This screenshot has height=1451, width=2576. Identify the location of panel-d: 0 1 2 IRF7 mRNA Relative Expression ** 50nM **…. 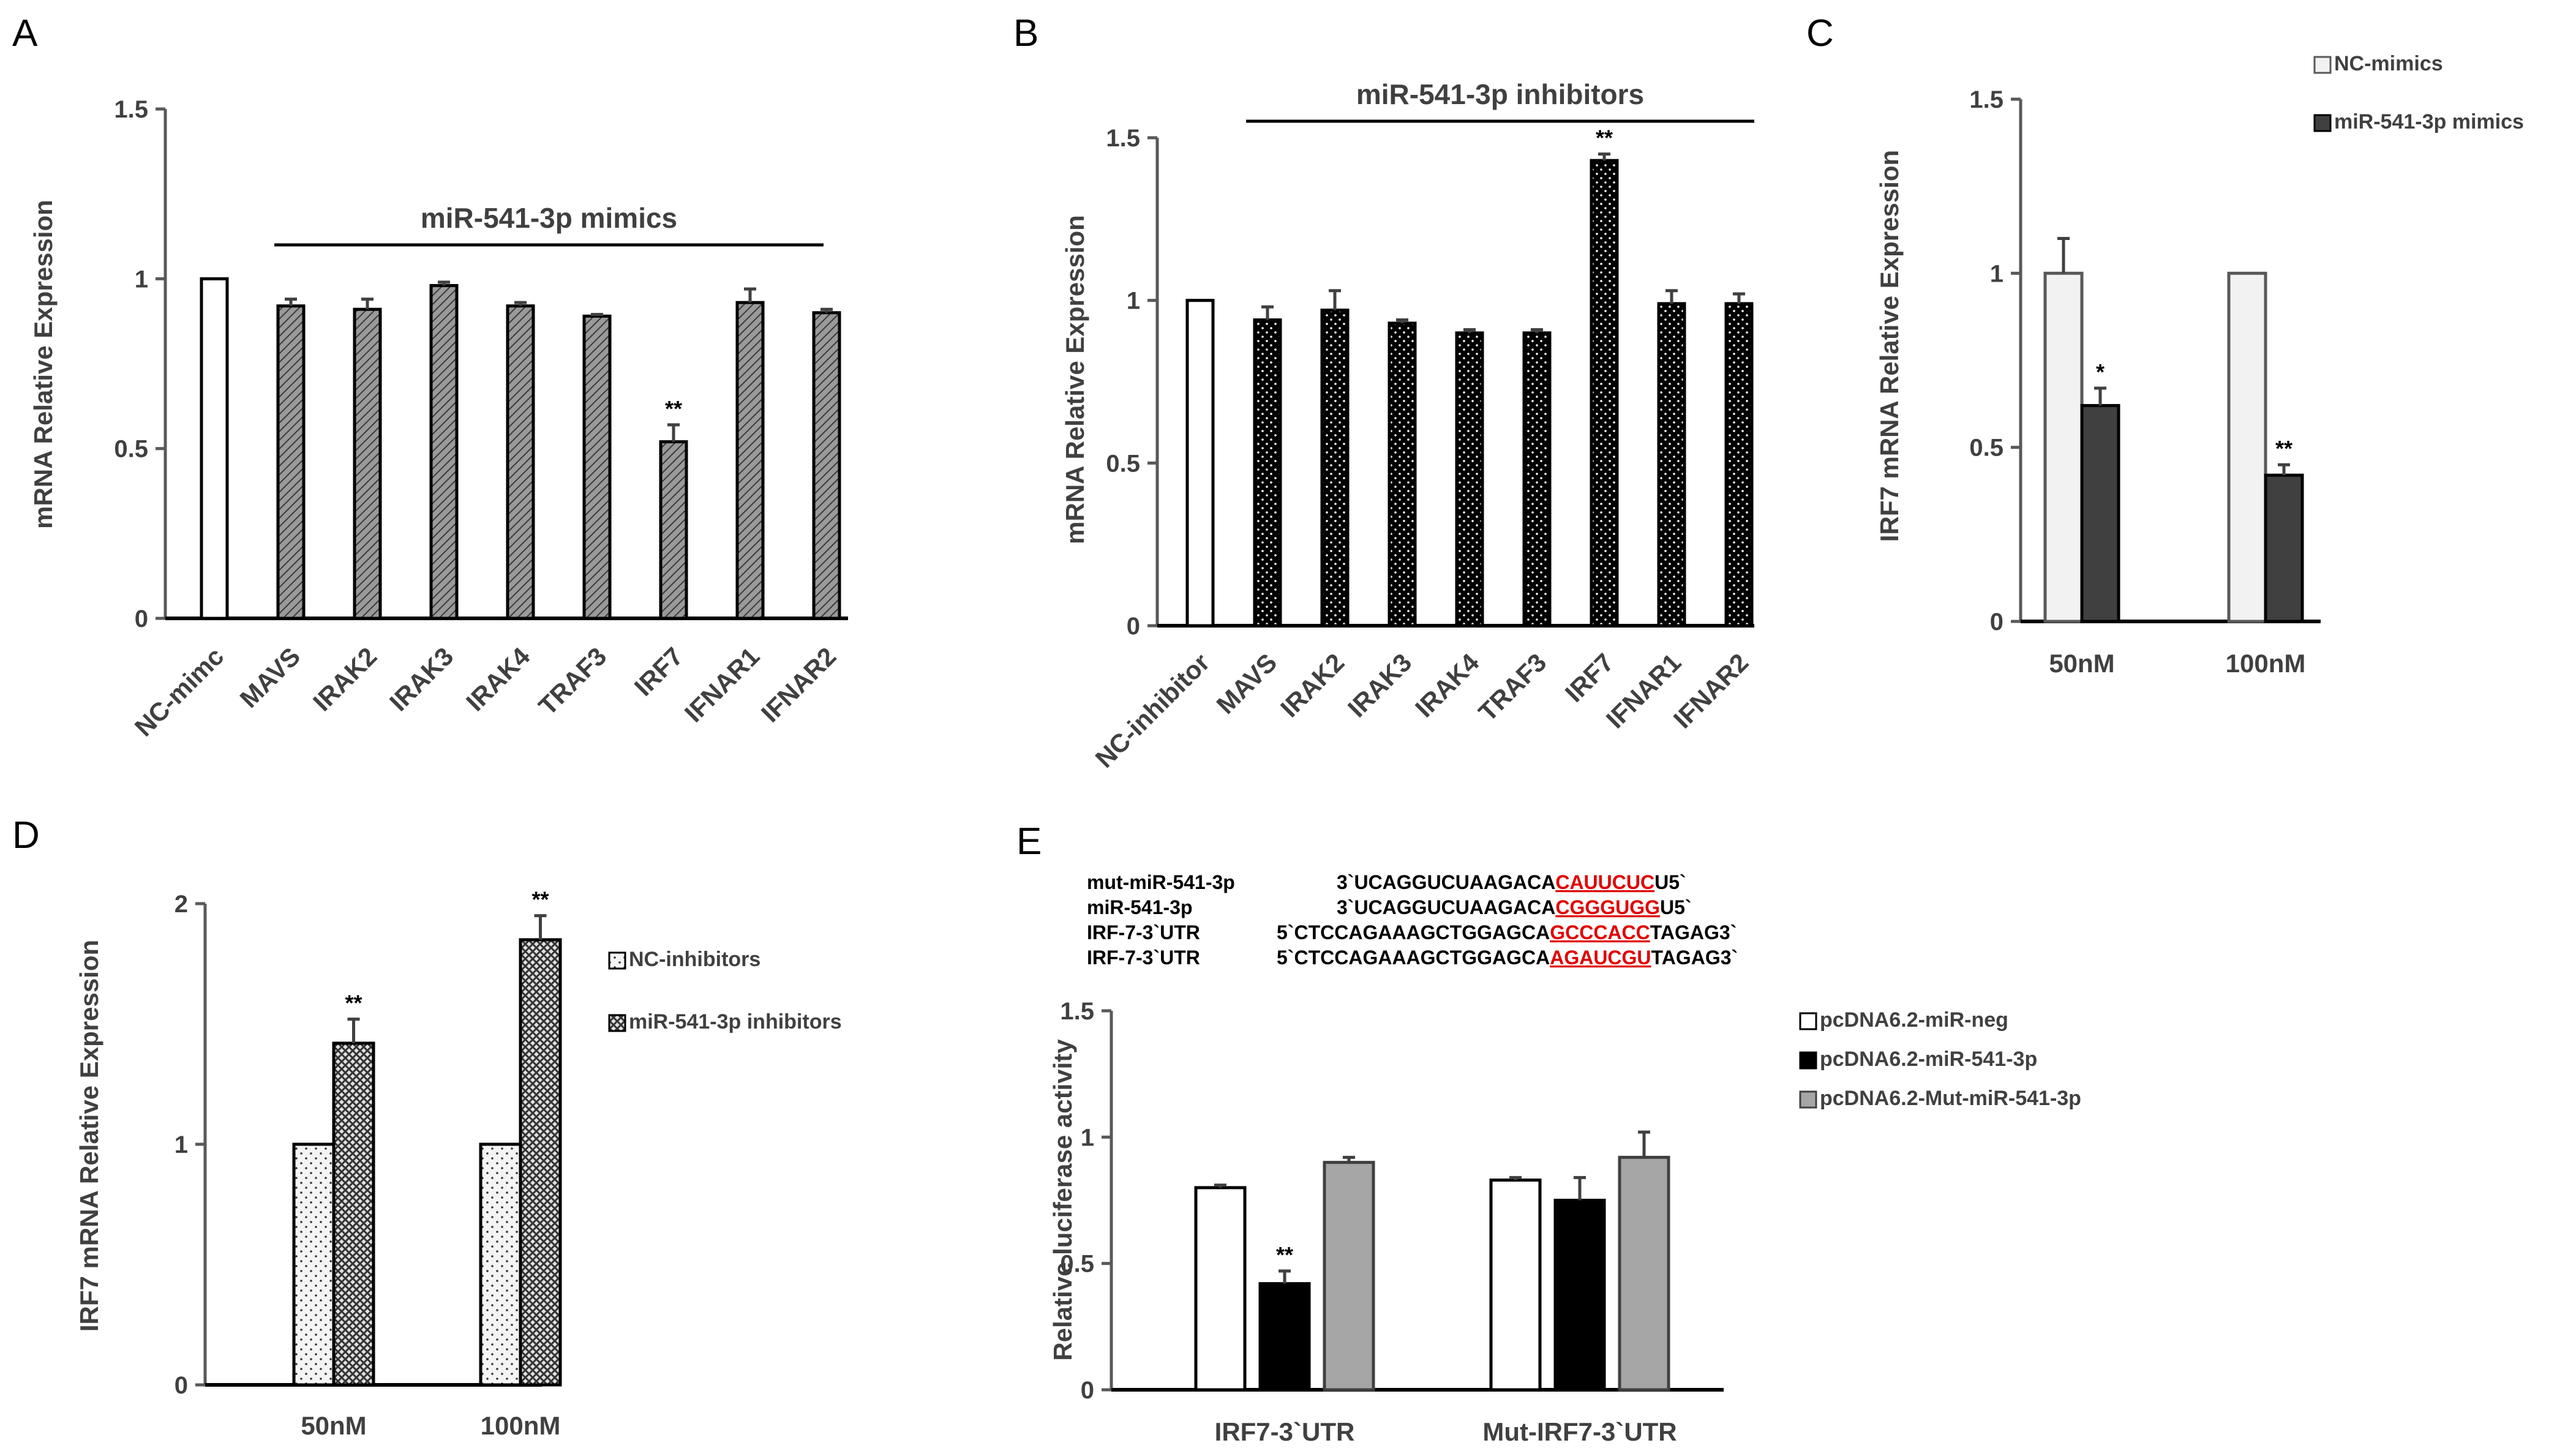
(458, 1163).